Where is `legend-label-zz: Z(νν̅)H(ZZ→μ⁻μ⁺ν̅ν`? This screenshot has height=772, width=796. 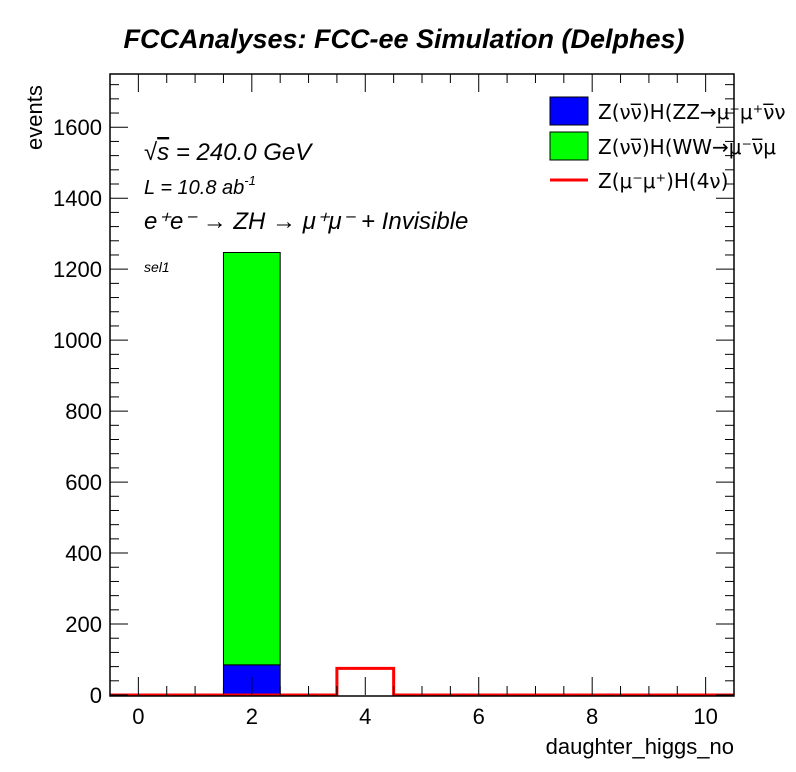 legend-label-zz: Z(νν̅)H(ZZ→μ⁻μ⁺ν̅ν is located at coordinates (692, 112).